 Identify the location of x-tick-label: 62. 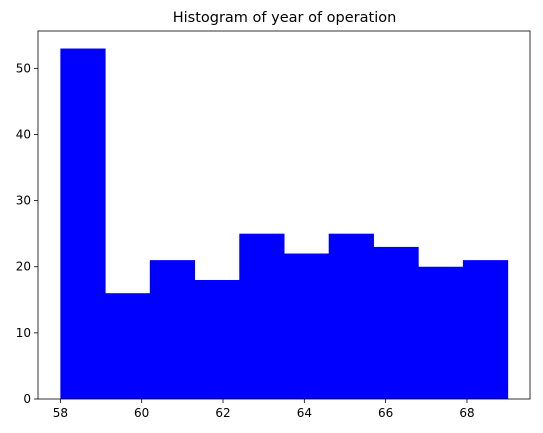
(222, 413).